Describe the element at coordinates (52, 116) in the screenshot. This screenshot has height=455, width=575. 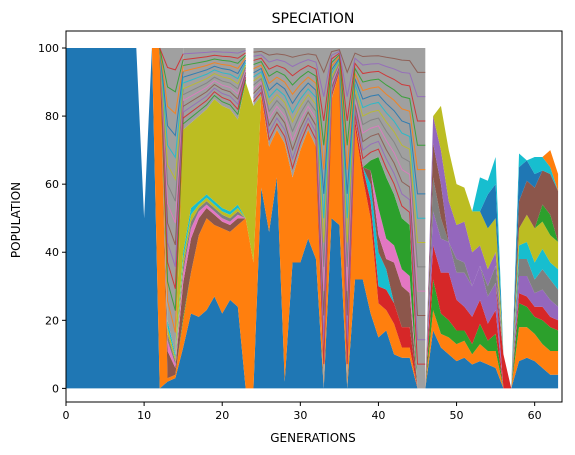
I see `y-tick-label: 80` at that location.